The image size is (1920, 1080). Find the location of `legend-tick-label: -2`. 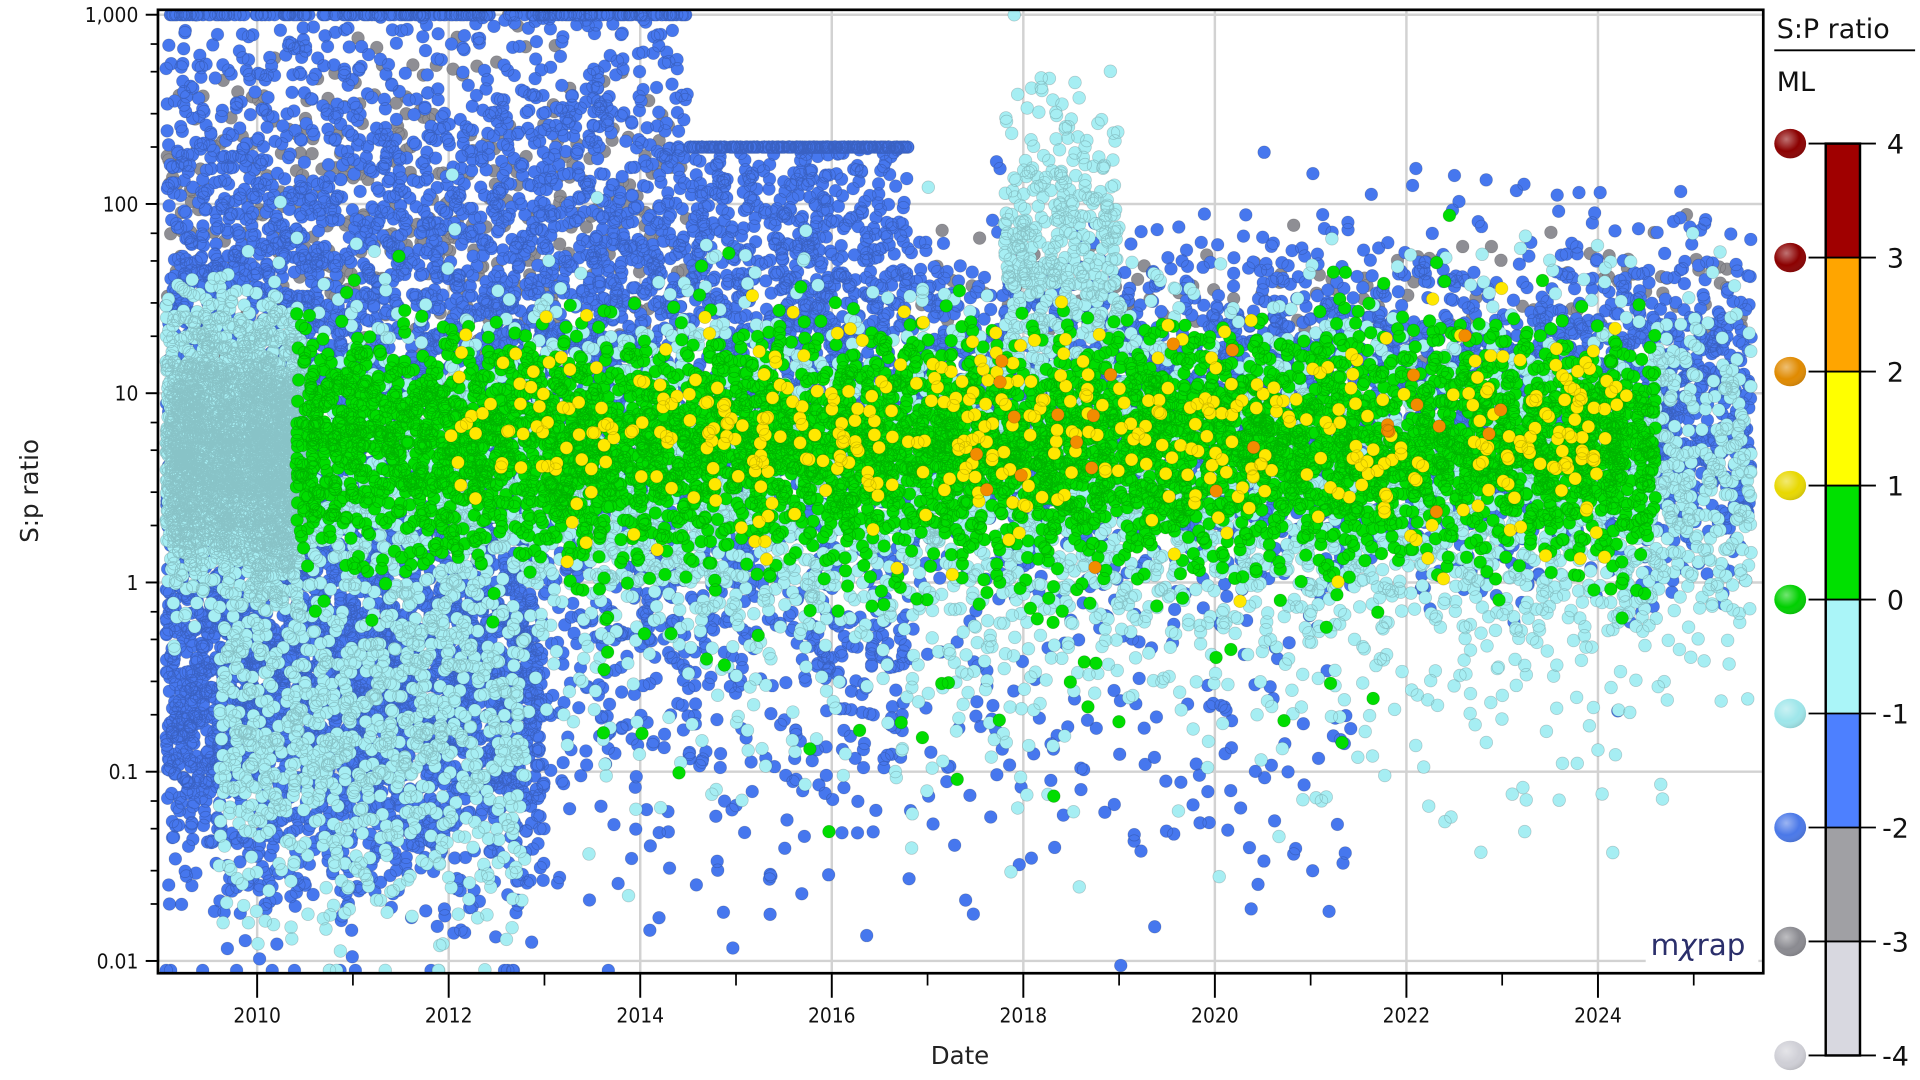

legend-tick-label: -2 is located at coordinates (1895, 828).